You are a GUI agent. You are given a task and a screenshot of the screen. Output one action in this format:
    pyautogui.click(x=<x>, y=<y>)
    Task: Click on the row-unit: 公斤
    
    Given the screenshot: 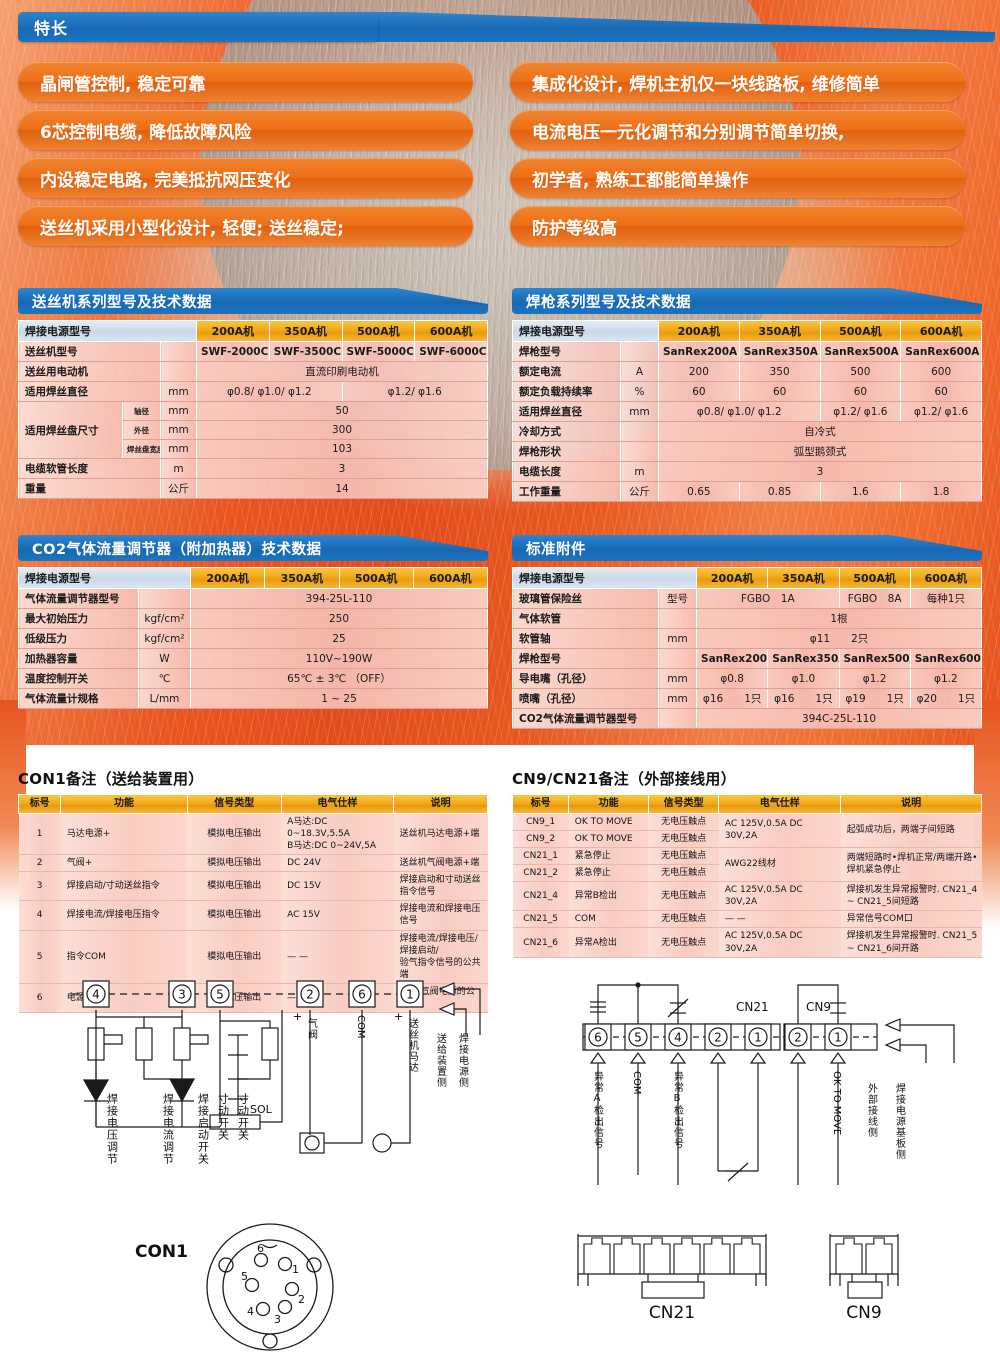 What is the action you would take?
    pyautogui.click(x=178, y=488)
    